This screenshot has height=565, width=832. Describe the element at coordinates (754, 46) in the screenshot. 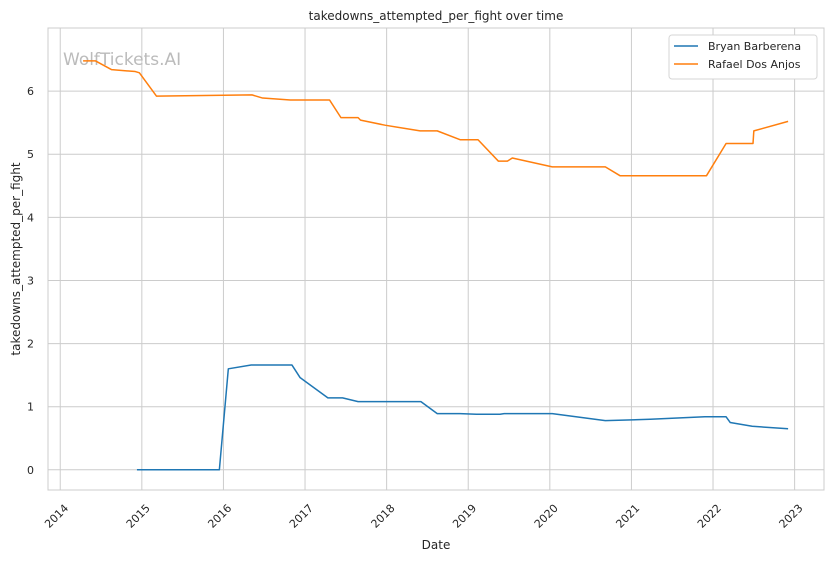

I see `legend-label-bryan-barberena: Bryan Barberena` at that location.